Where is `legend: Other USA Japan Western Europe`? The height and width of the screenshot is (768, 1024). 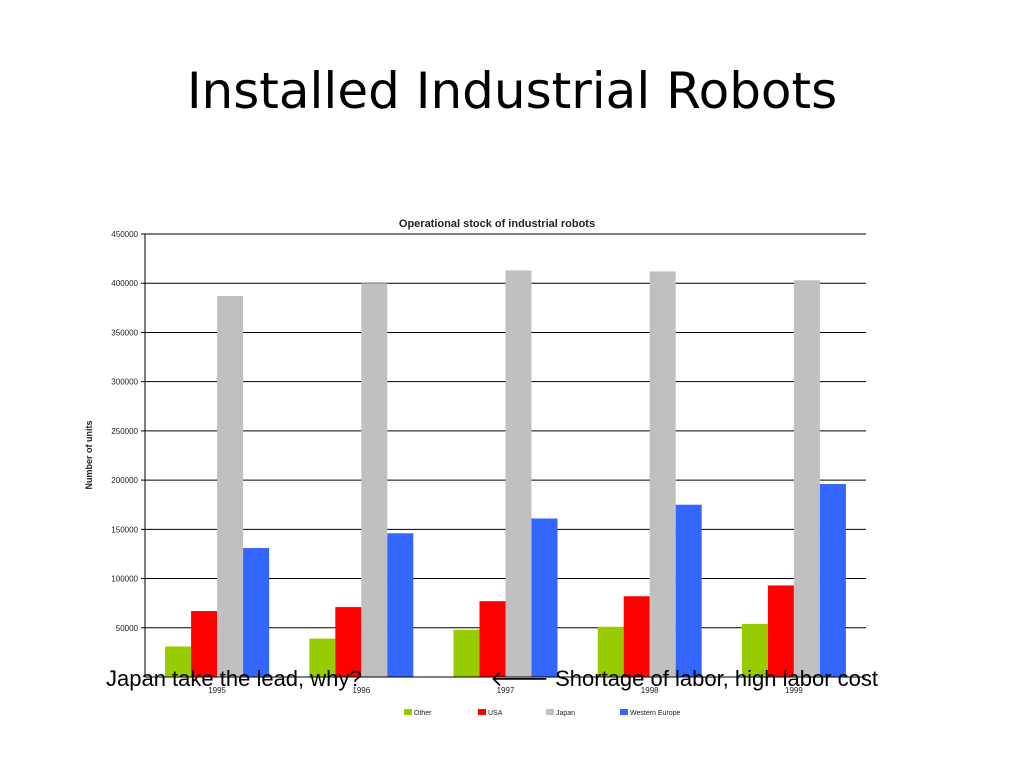 legend: Other USA Japan Western Europe is located at coordinates (542, 713).